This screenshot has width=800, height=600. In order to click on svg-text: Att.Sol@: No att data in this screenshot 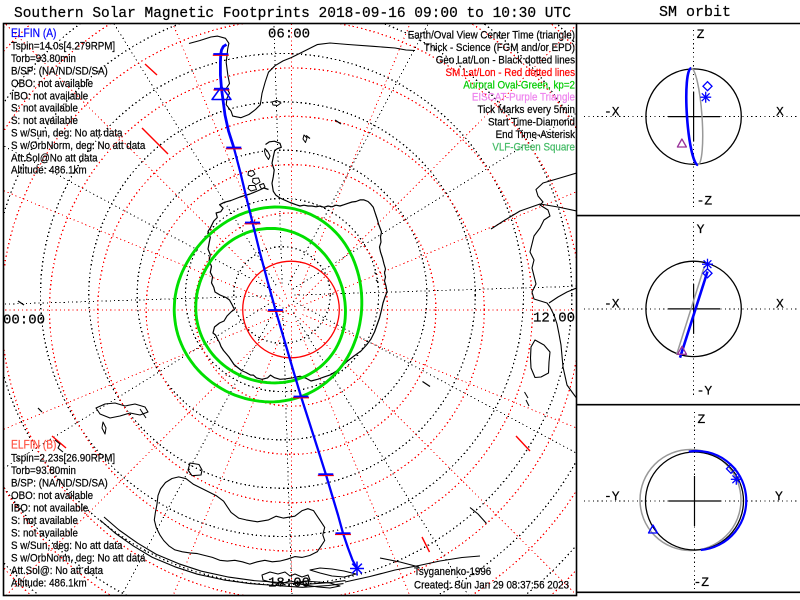, I will do `click(57, 572)`.